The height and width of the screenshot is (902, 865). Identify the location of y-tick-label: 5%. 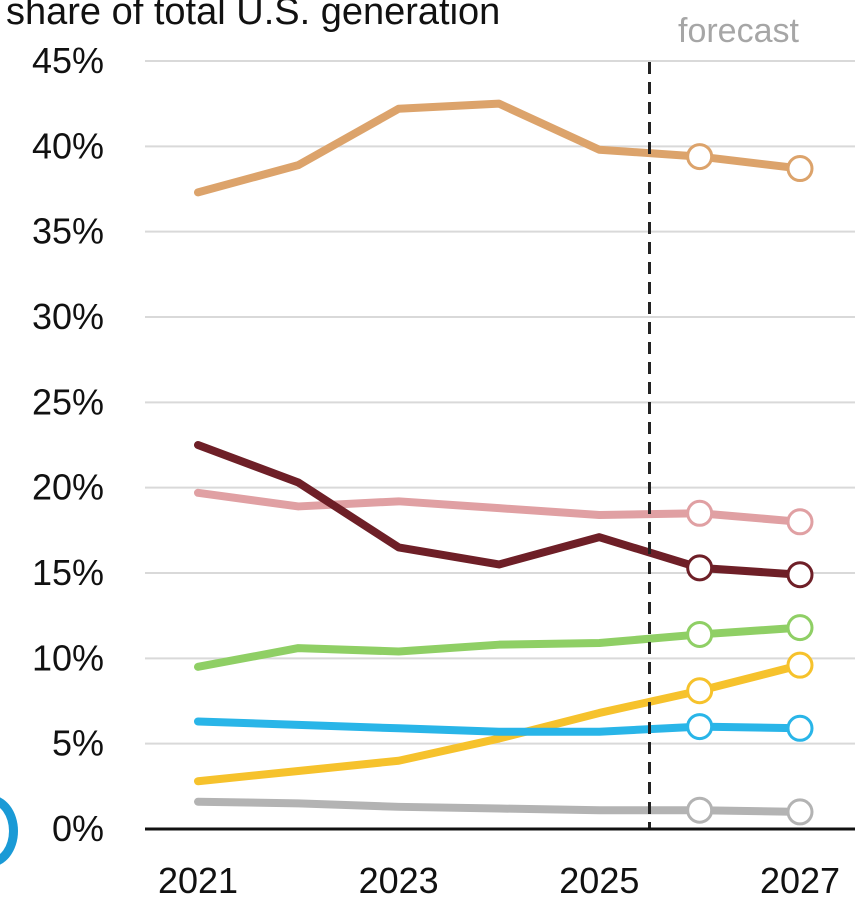
(78, 743).